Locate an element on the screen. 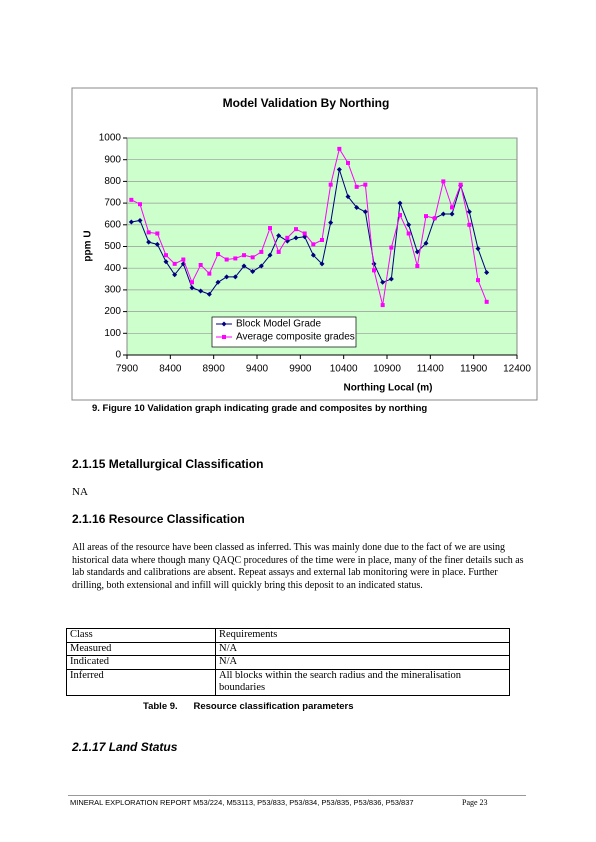 This screenshot has height=842, width=596. y-tick-label: 200 is located at coordinates (112, 311).